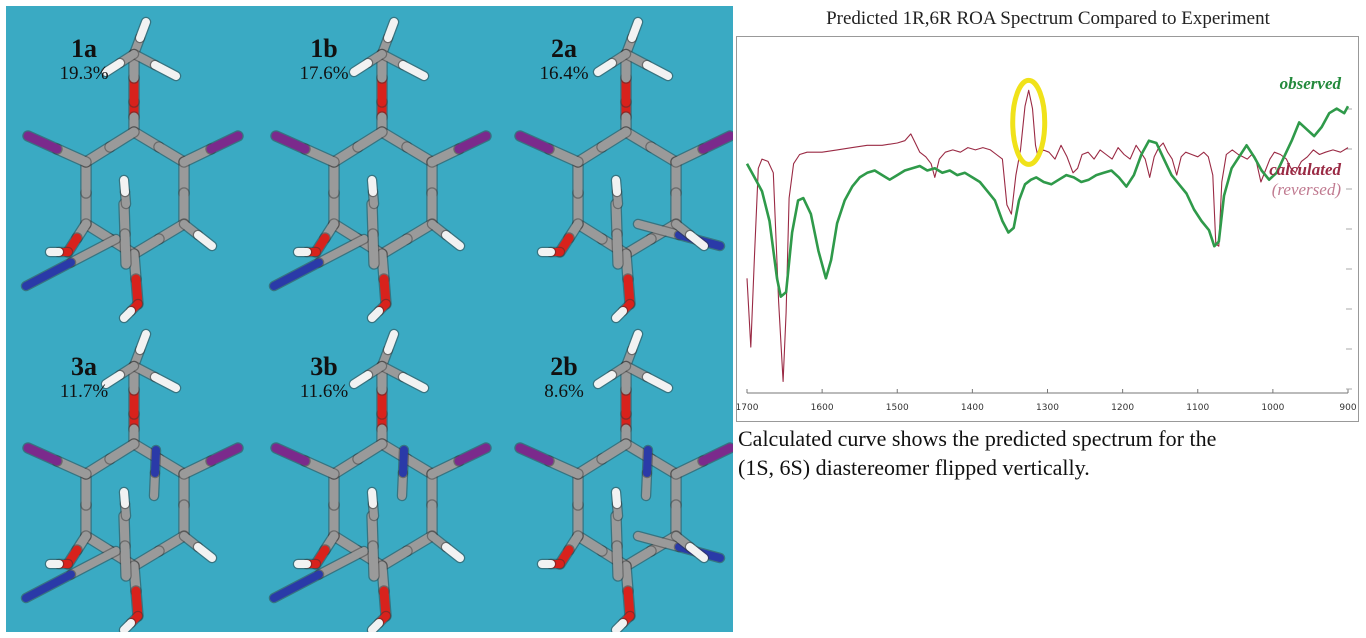 This screenshot has height=638, width=1366. What do you see at coordinates (1047, 408) in the screenshot?
I see `x-tick-label: 1300` at bounding box center [1047, 408].